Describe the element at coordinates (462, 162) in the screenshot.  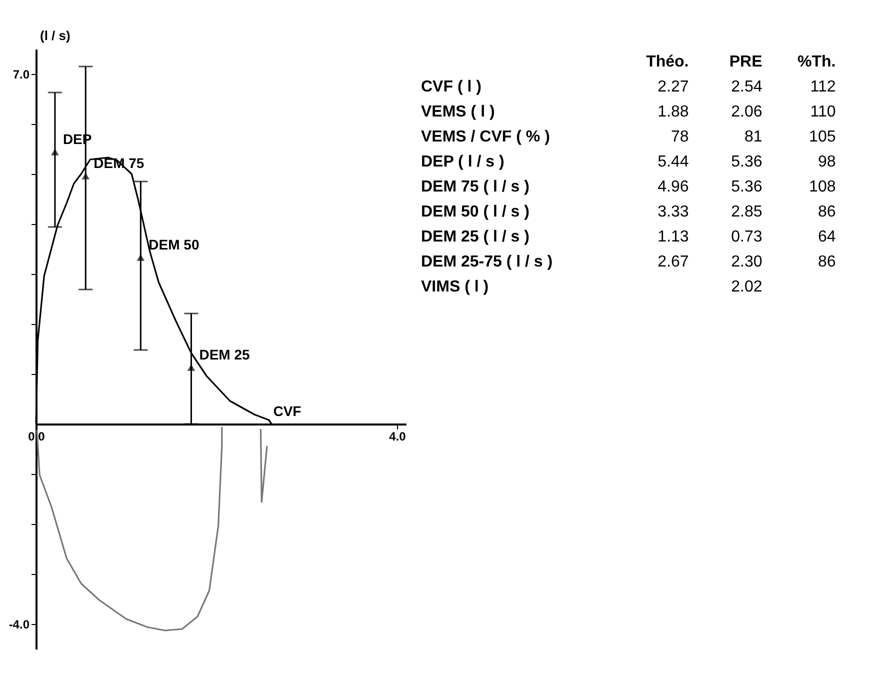
I see `category-label: DEP ( l / s )` at that location.